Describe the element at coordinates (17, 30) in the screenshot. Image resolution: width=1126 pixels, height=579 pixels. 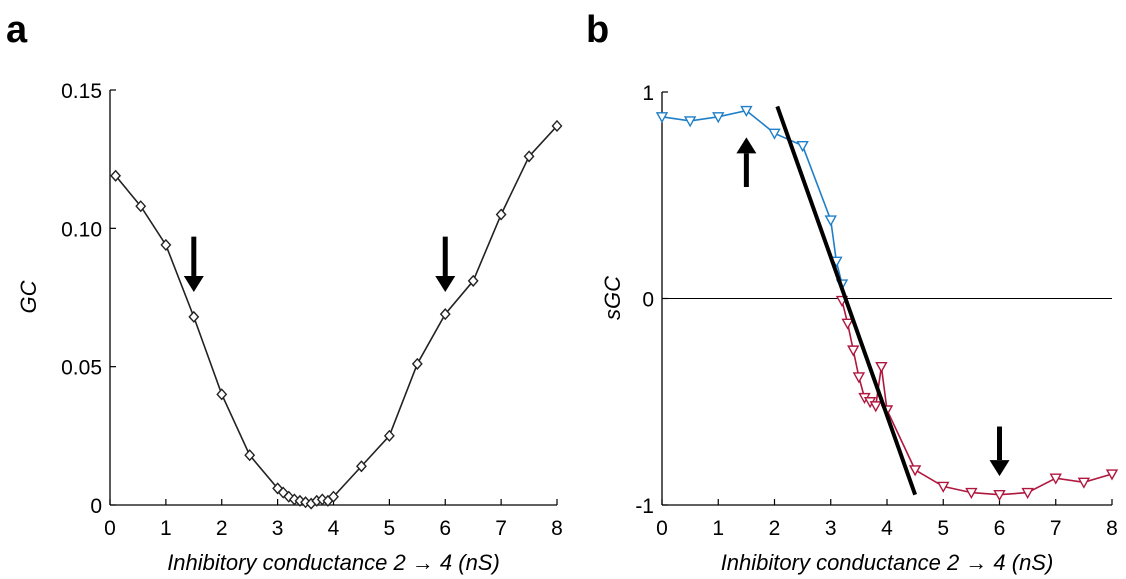
I see `panel-letter-a: a` at that location.